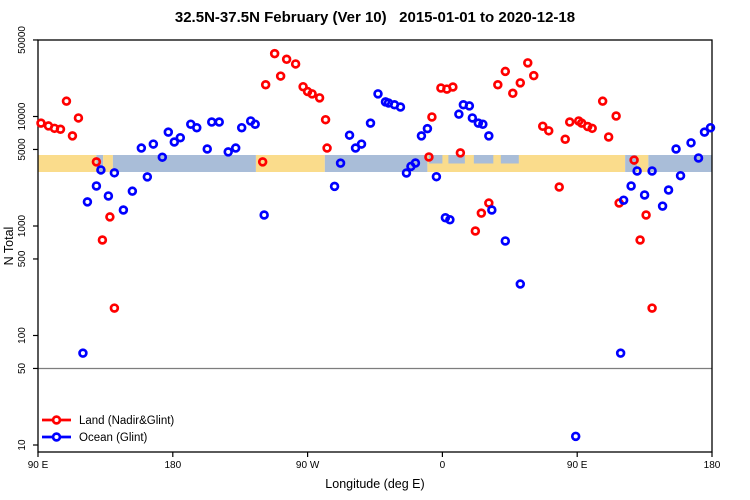  Describe the element at coordinates (308, 465) in the screenshot. I see `x-tick-label: 90 W` at that location.